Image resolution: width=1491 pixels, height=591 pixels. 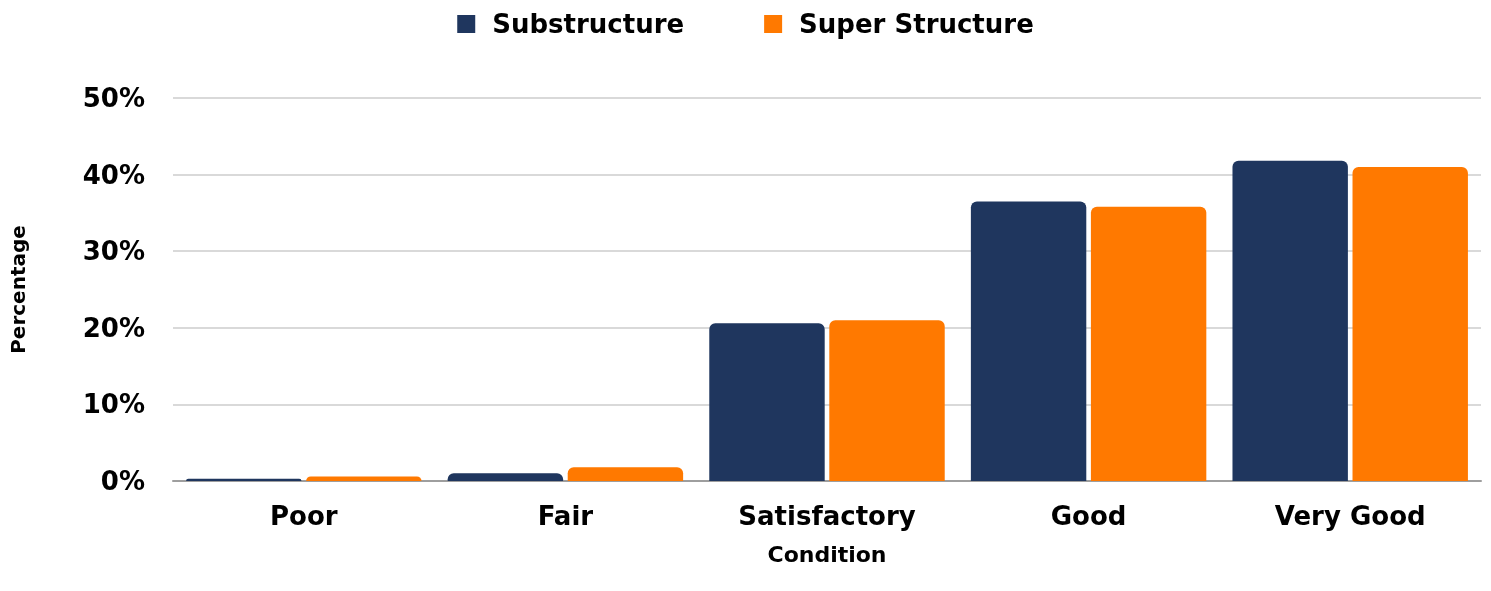 I want to click on legend-label: Super Structure, so click(x=916, y=24).